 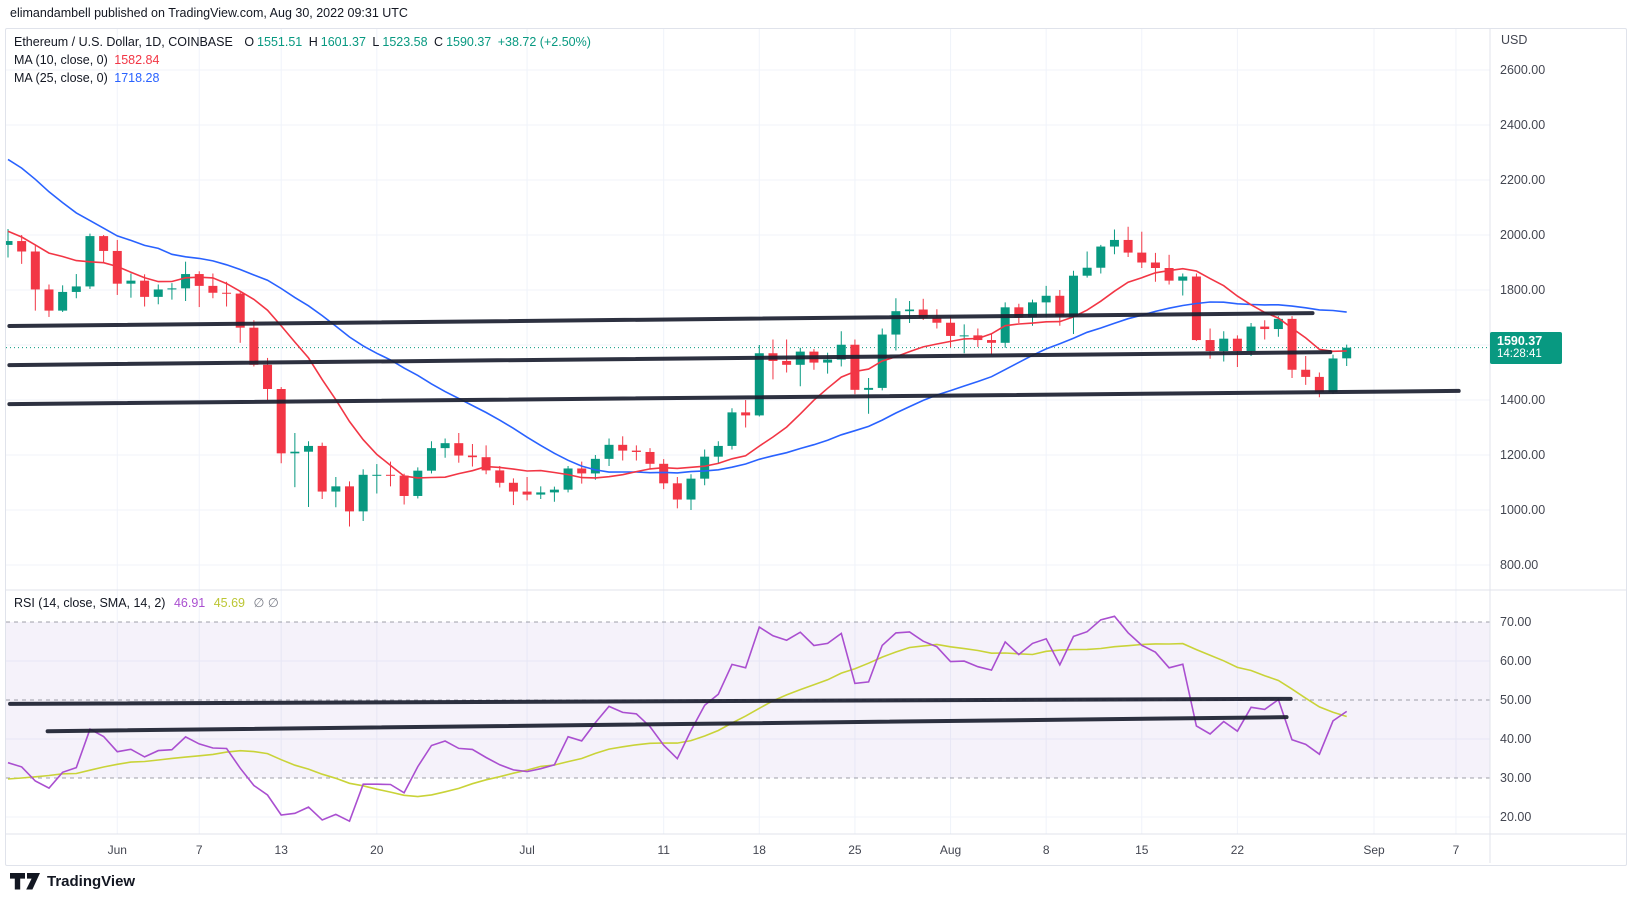 I want to click on rsi-sma-line, so click(x=677, y=720).